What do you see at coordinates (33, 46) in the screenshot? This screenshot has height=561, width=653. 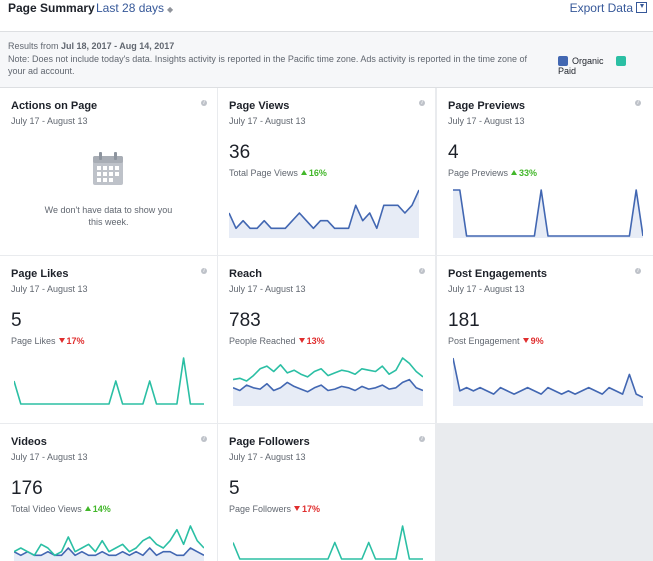 I see `results-prefix: Results from` at bounding box center [33, 46].